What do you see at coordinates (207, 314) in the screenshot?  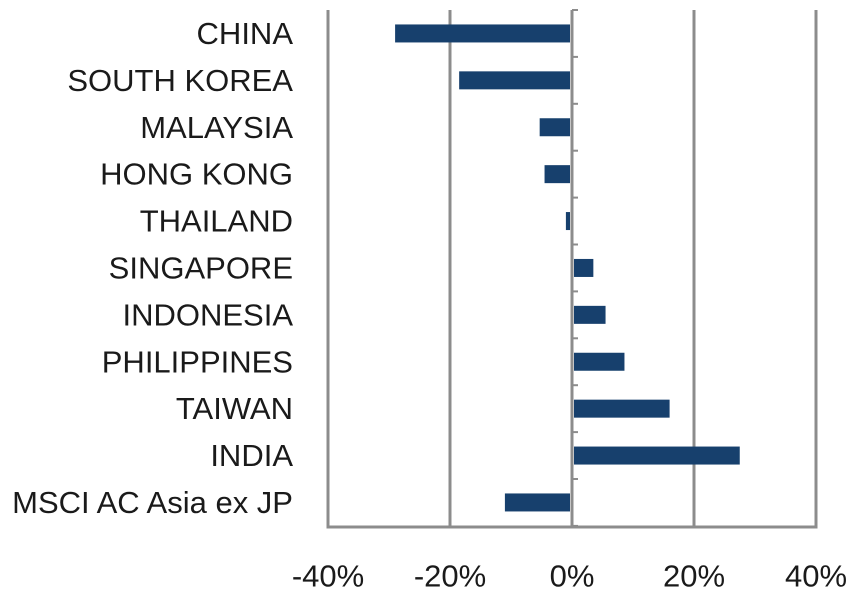 I see `category-label-6: INDONESIA` at bounding box center [207, 314].